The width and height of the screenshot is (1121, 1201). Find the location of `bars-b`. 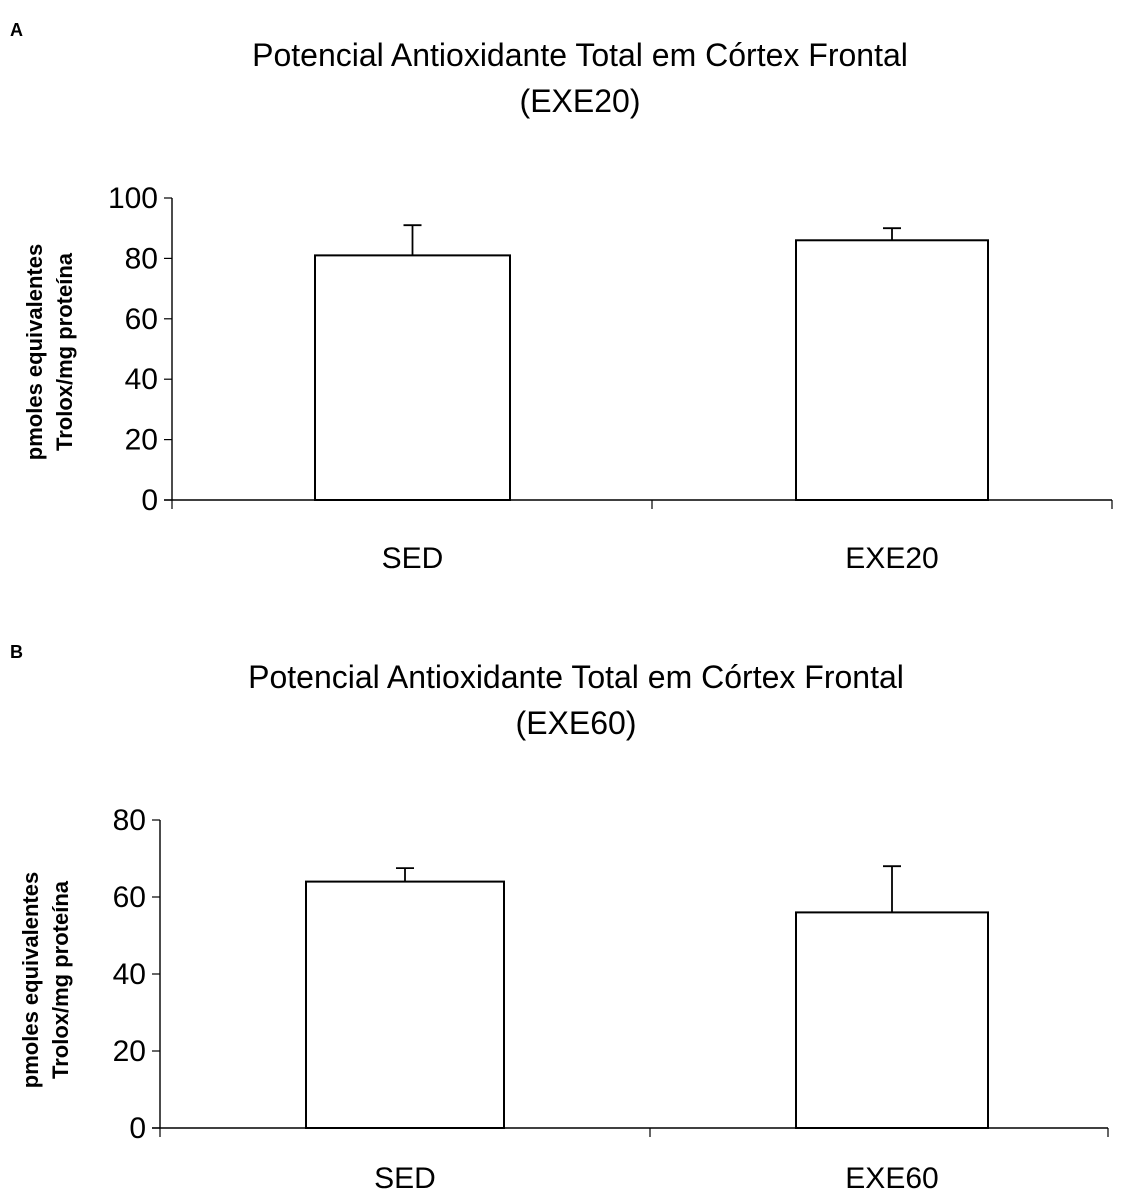

bars-b is located at coordinates (647, 1005).